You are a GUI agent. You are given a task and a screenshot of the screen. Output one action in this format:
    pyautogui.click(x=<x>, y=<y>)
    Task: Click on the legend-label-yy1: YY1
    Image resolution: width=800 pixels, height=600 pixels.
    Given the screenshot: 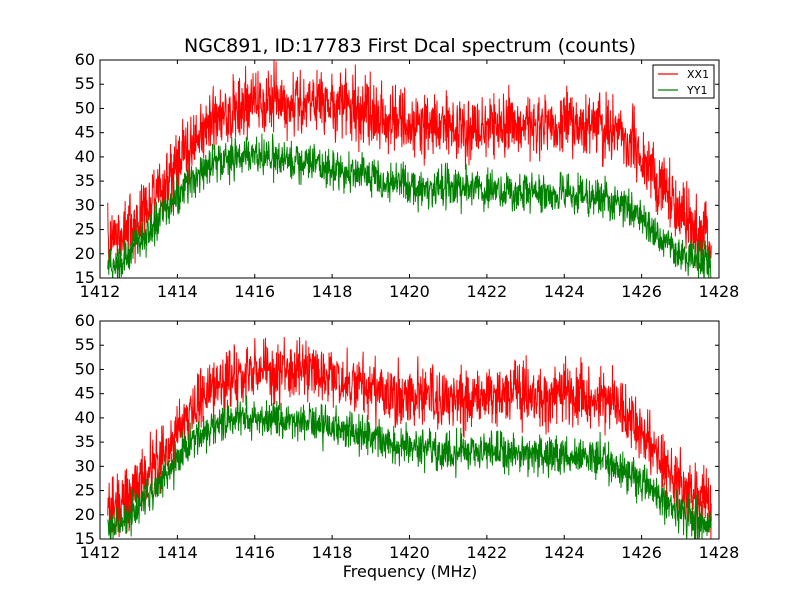 What is the action you would take?
    pyautogui.click(x=696, y=90)
    